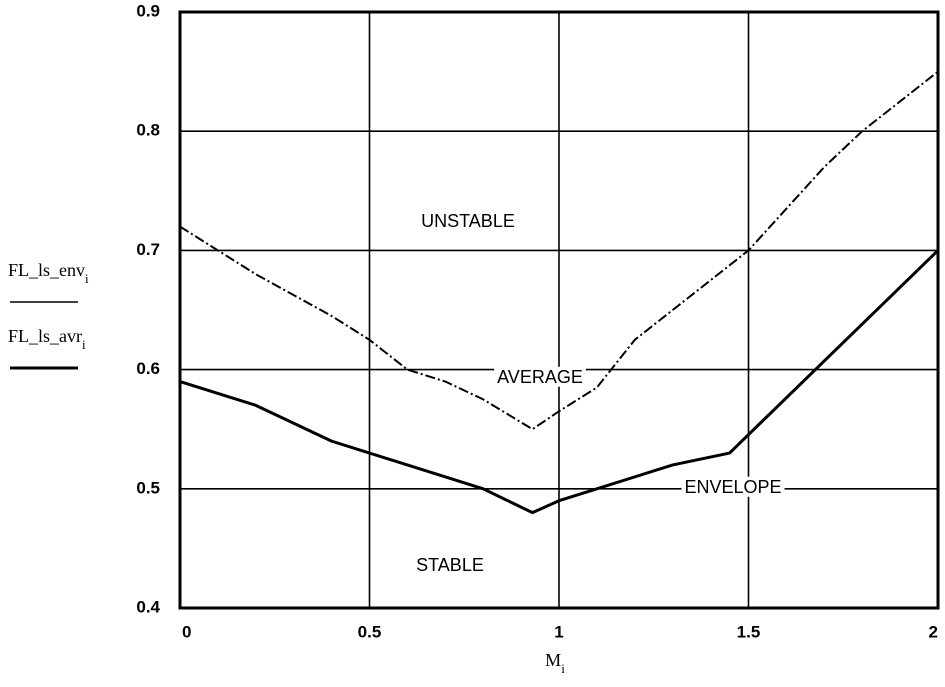 The height and width of the screenshot is (687, 945). I want to click on legend-label: FL_ls_avri, so click(47, 339).